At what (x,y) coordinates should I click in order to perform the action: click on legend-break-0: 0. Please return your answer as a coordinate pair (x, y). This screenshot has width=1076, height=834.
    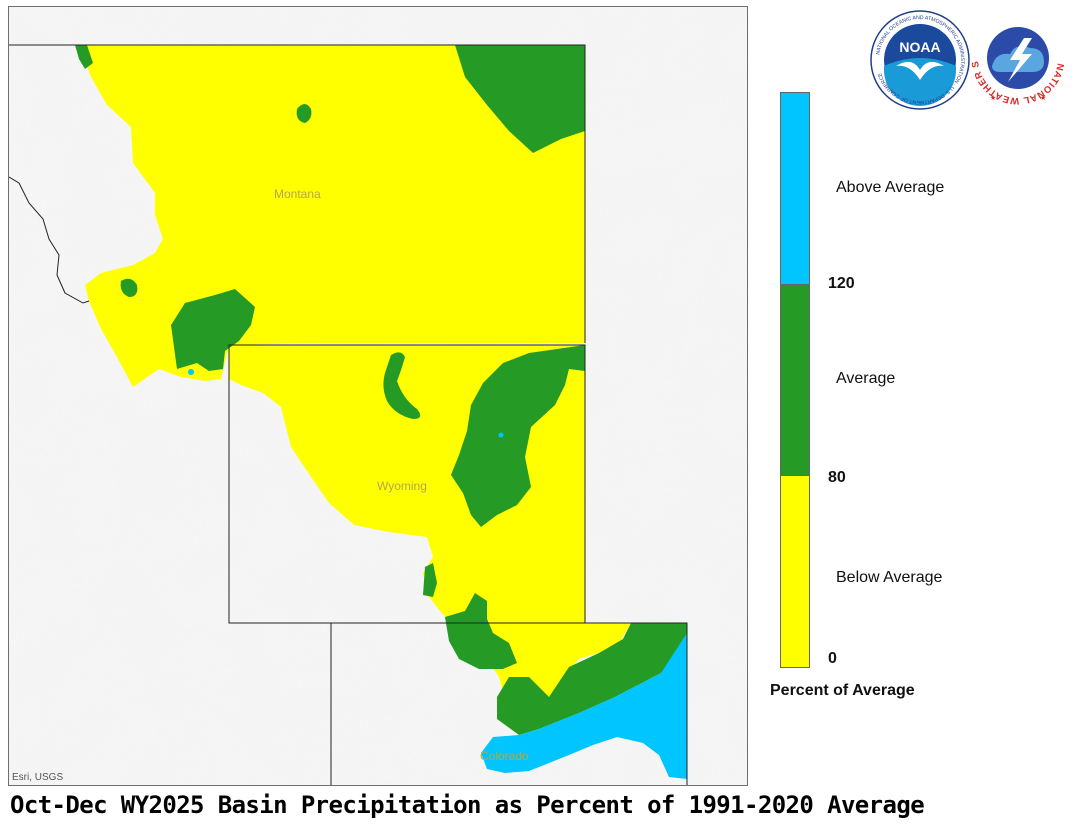
    Looking at the image, I should click on (832, 658).